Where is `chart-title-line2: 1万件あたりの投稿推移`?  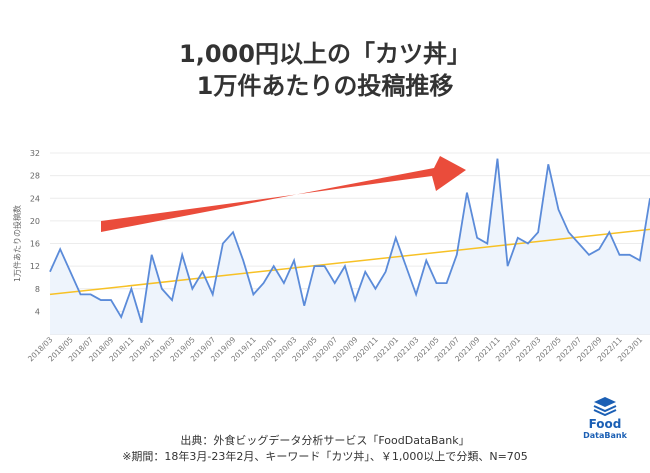 chart-title-line2: 1万件あたりの投稿推移 is located at coordinates (325, 86).